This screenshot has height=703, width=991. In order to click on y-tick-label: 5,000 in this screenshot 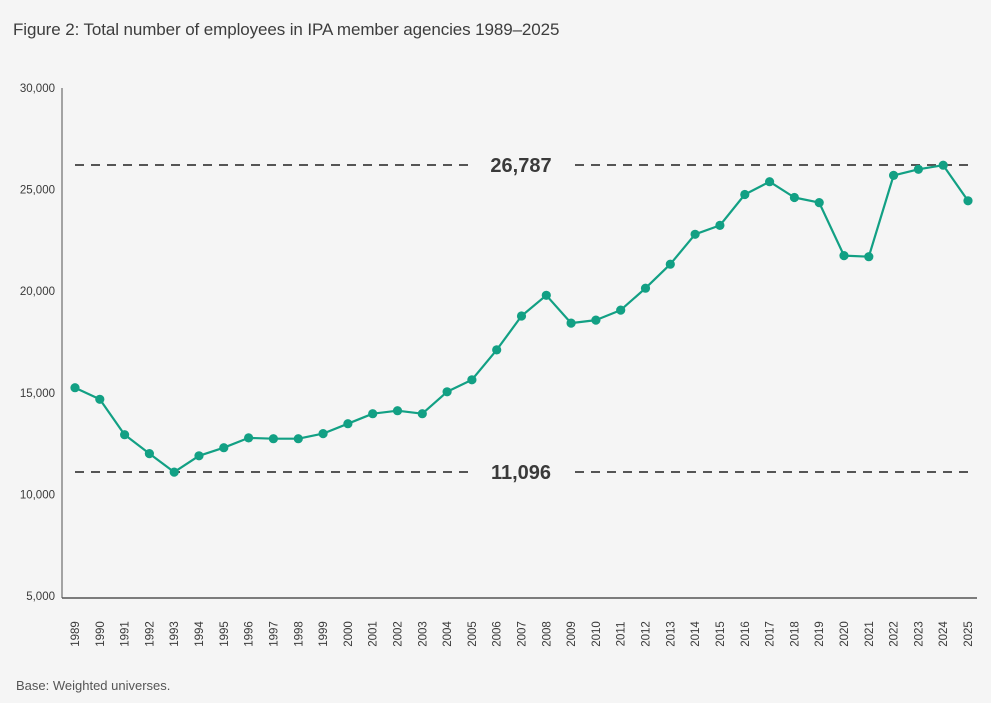, I will do `click(40, 597)`.